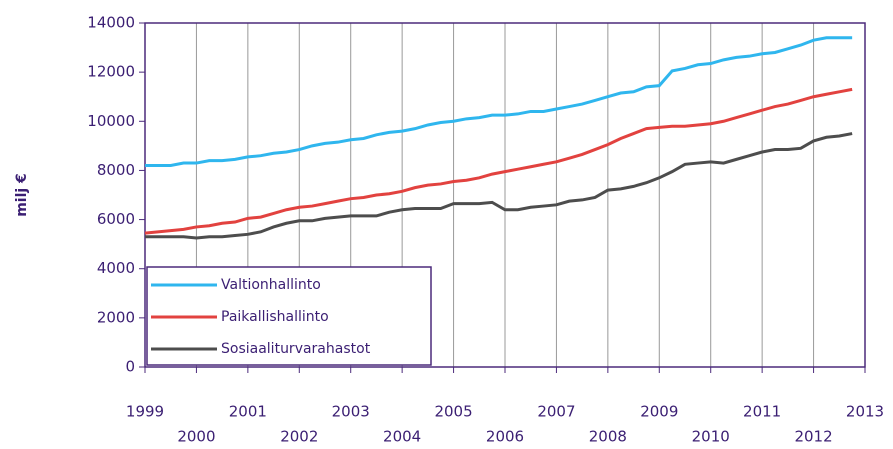 The image size is (893, 449). Describe the element at coordinates (865, 412) in the screenshot. I see `x-tick-label: 2013` at that location.